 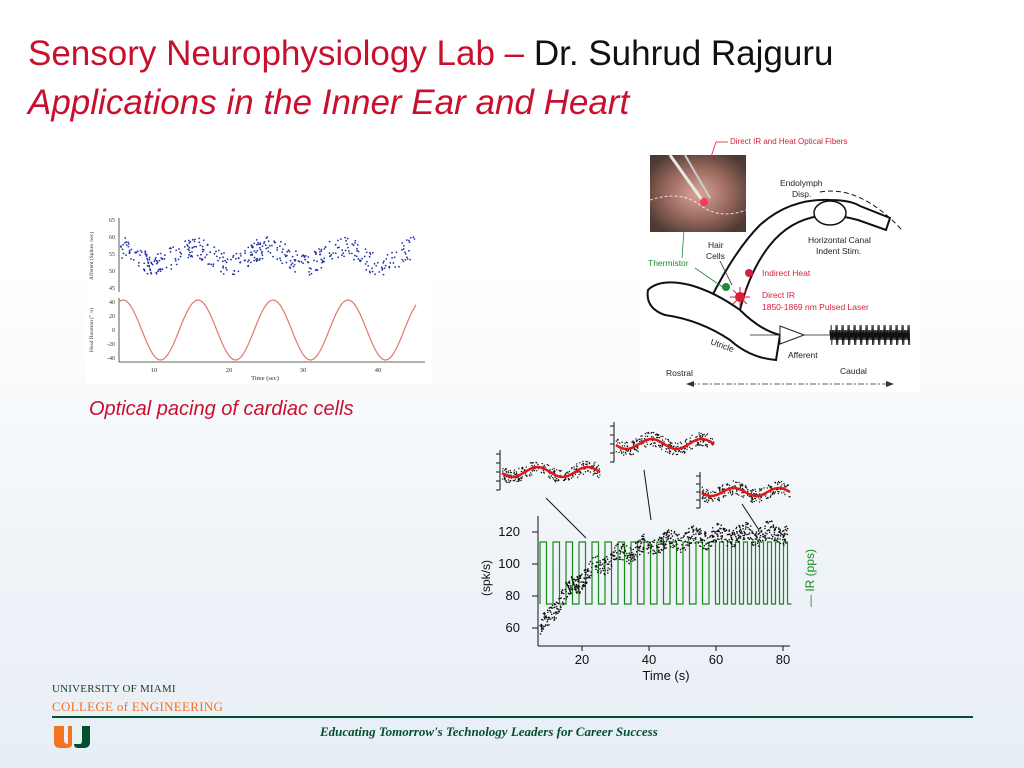 What do you see at coordinates (112, 289) in the screenshot?
I see `ytick-top: 45` at bounding box center [112, 289].